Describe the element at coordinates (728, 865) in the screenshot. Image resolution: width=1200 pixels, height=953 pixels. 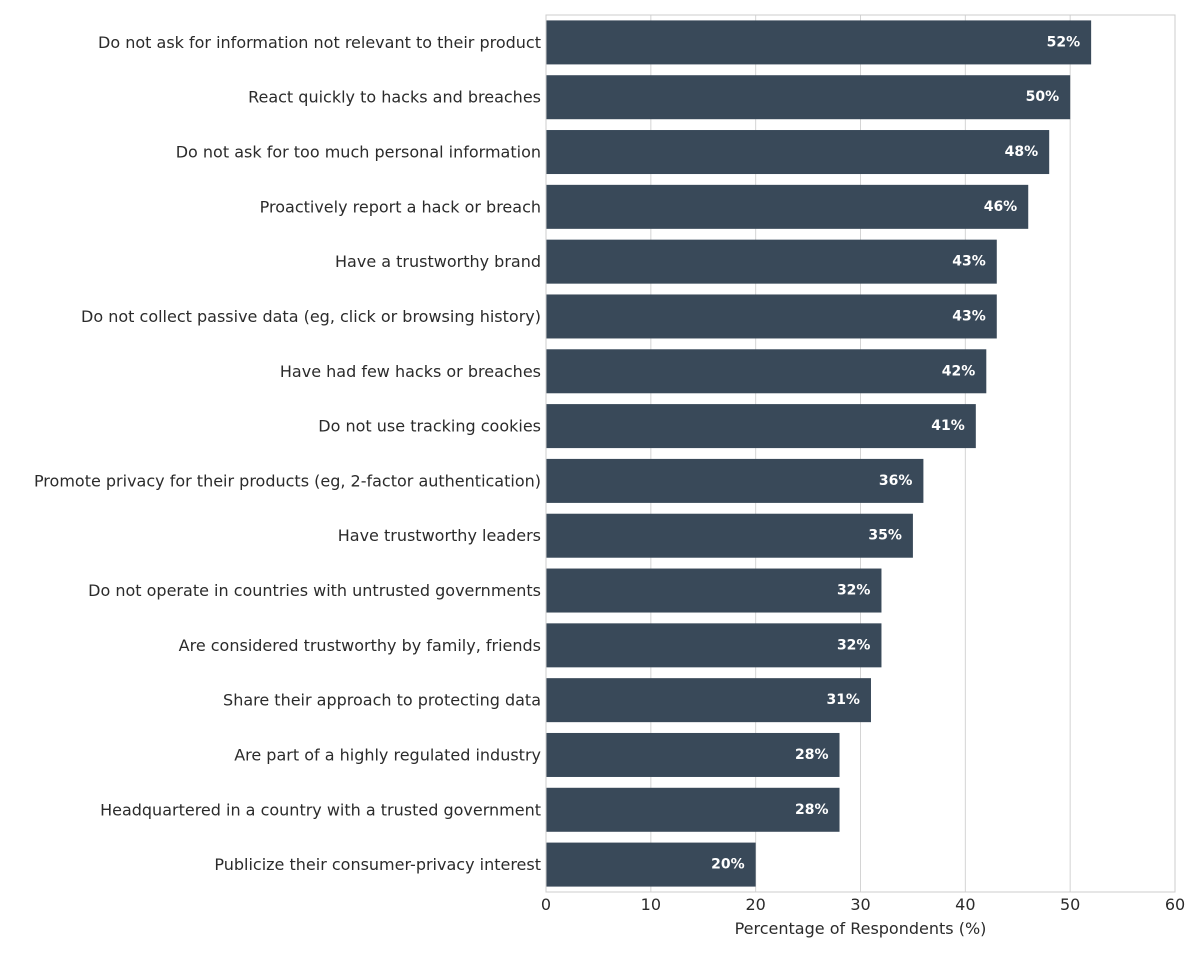
I see `value-label: 20%` at that location.